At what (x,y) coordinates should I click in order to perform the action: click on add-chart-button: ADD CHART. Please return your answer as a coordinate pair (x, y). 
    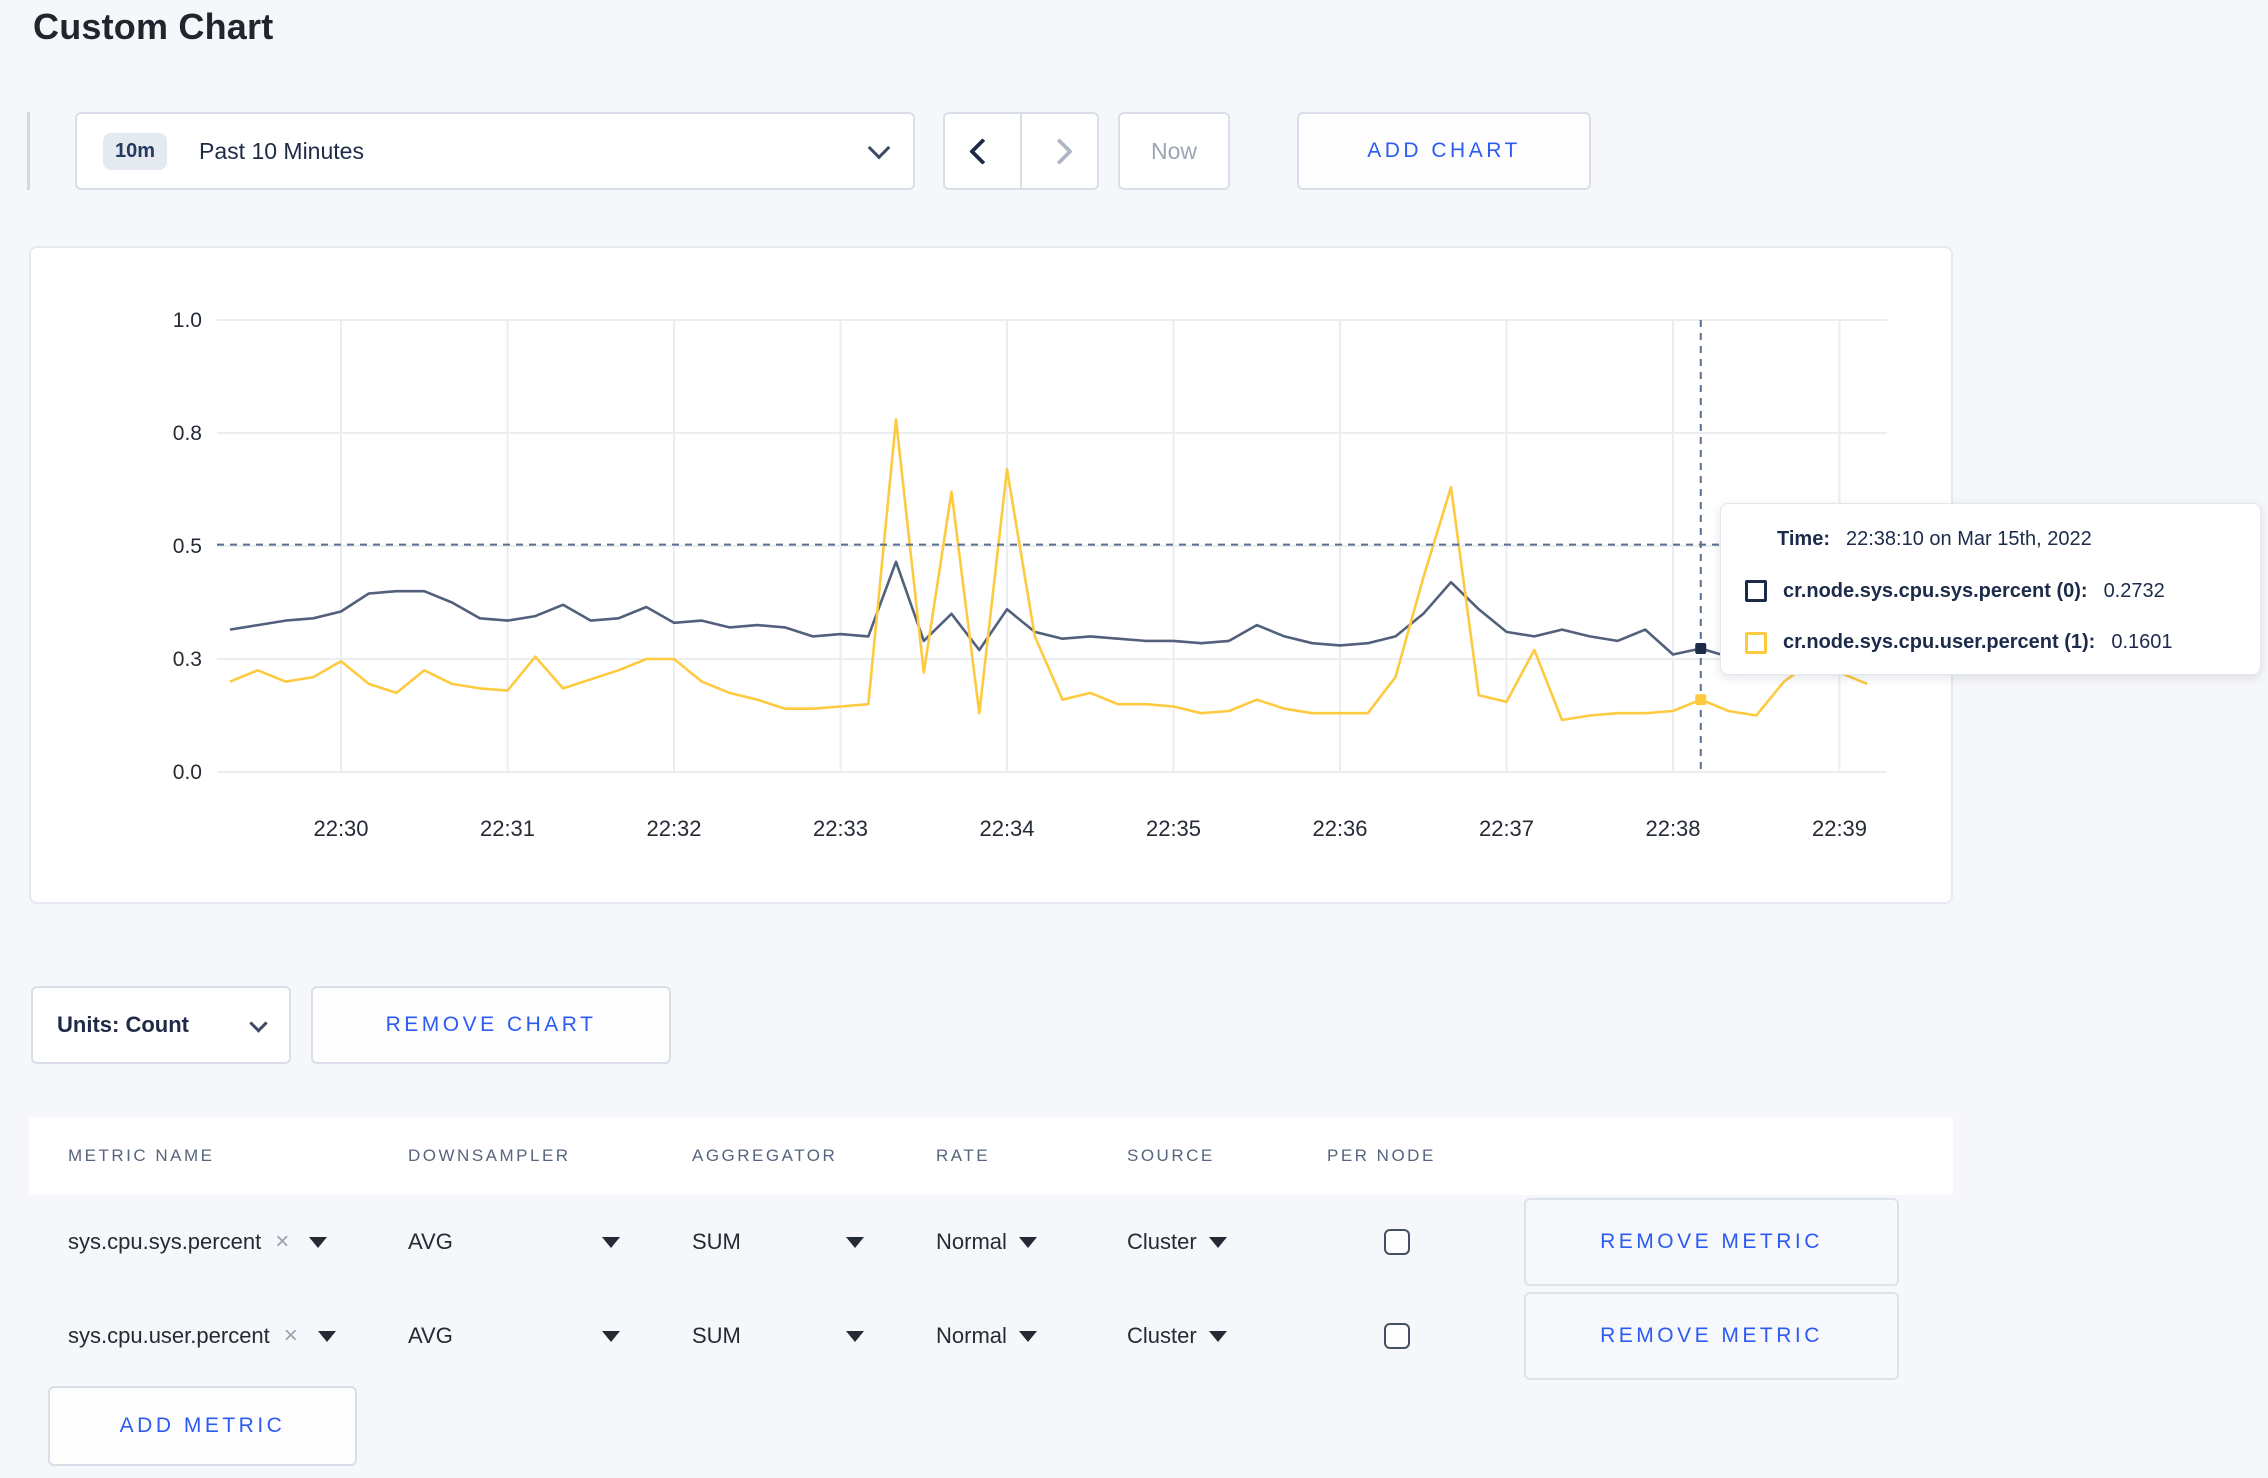
    Looking at the image, I should click on (1444, 151).